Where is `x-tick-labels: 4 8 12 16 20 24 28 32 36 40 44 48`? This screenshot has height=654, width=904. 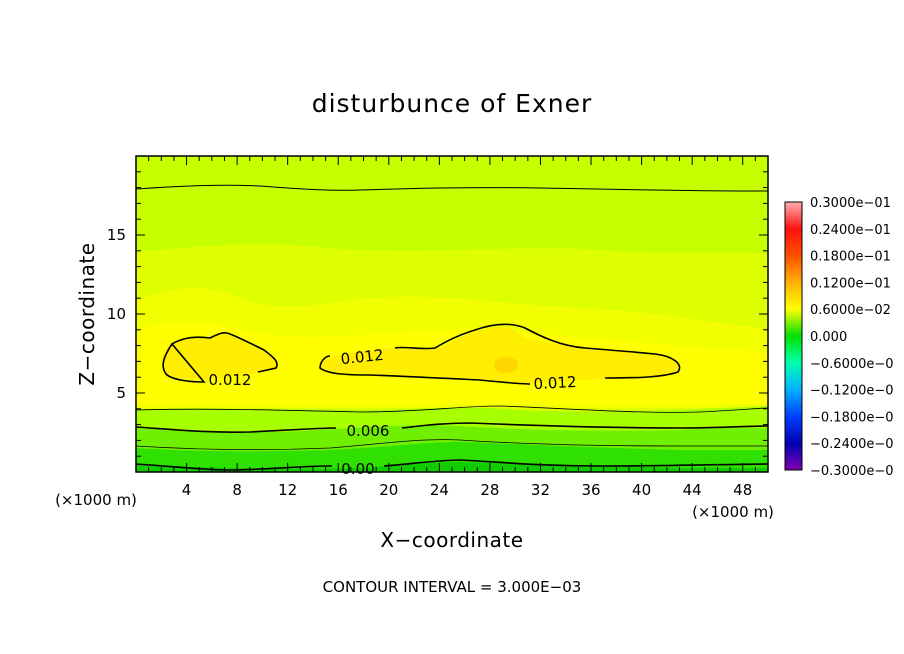
x-tick-labels: 4 8 12 16 20 24 28 32 36 40 44 48 is located at coordinates (467, 490).